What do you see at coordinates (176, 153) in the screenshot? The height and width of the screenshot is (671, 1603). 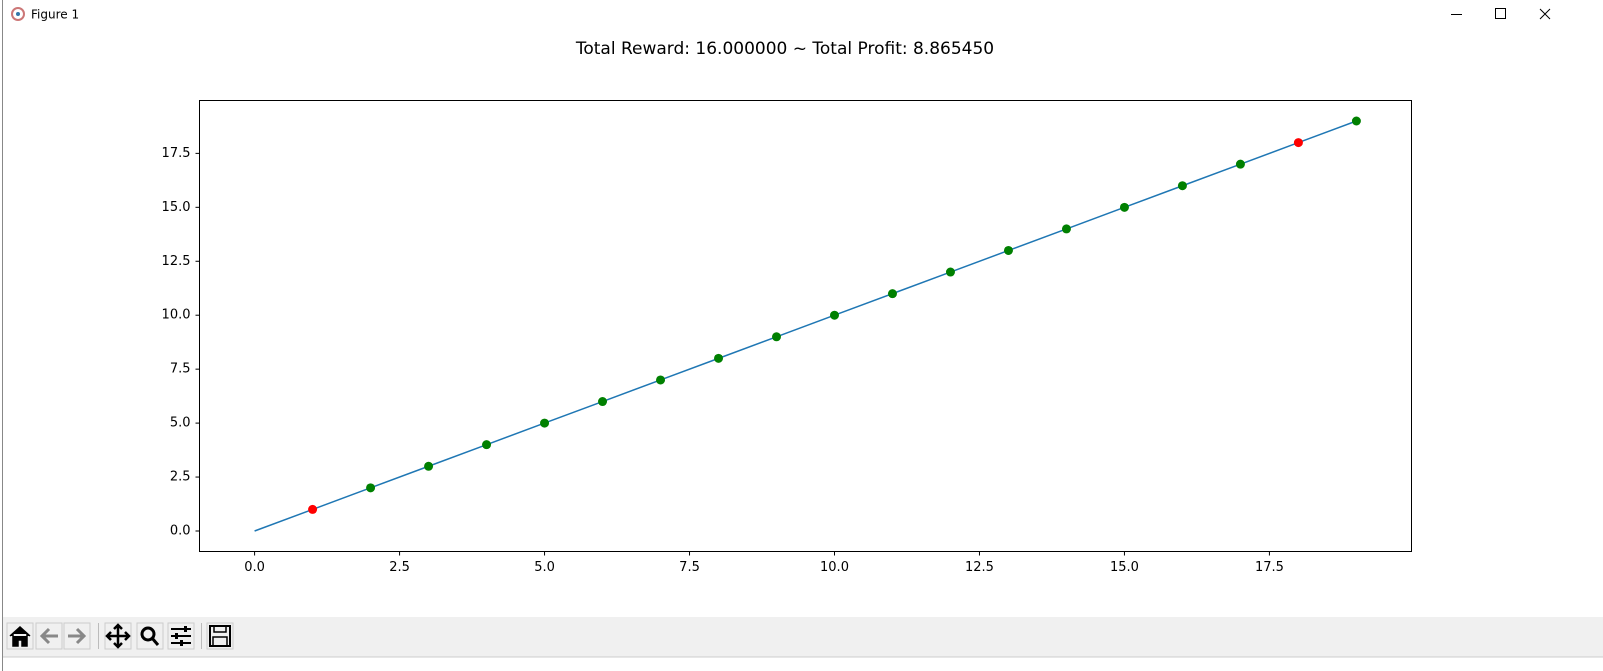 I see `y-tick-label: 17.5` at bounding box center [176, 153].